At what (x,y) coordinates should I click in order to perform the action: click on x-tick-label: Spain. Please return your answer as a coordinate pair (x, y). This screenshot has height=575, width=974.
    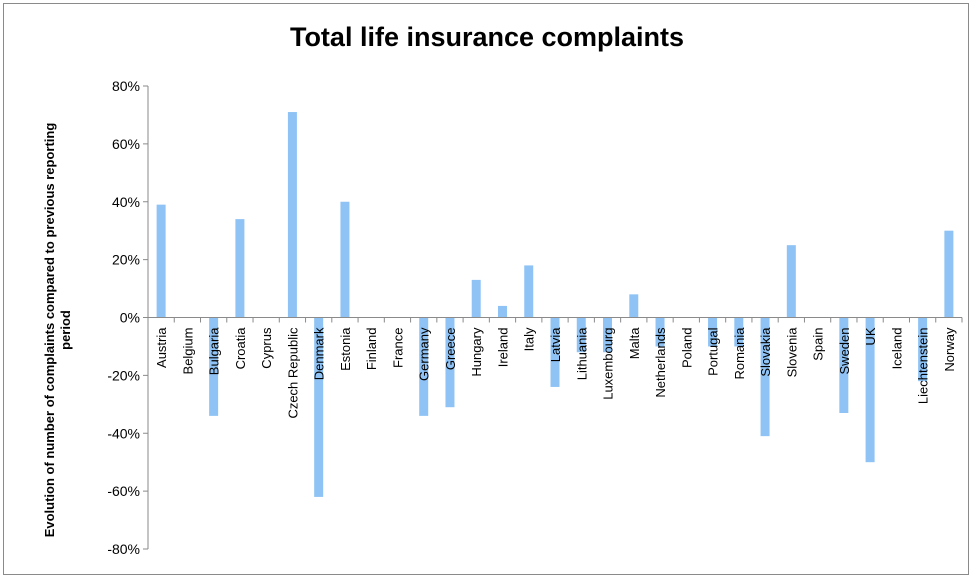
    Looking at the image, I should click on (818, 344).